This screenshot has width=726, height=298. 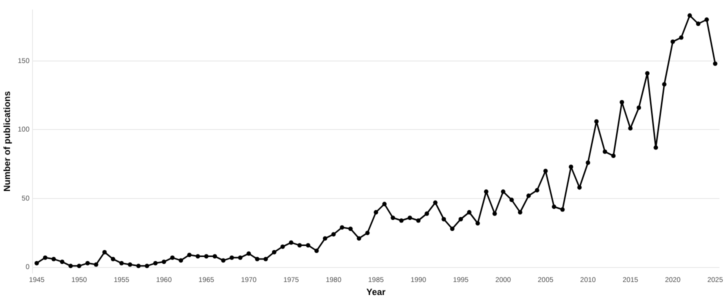 What do you see at coordinates (7, 141) in the screenshot?
I see `y-axis-title: Number of publications` at bounding box center [7, 141].